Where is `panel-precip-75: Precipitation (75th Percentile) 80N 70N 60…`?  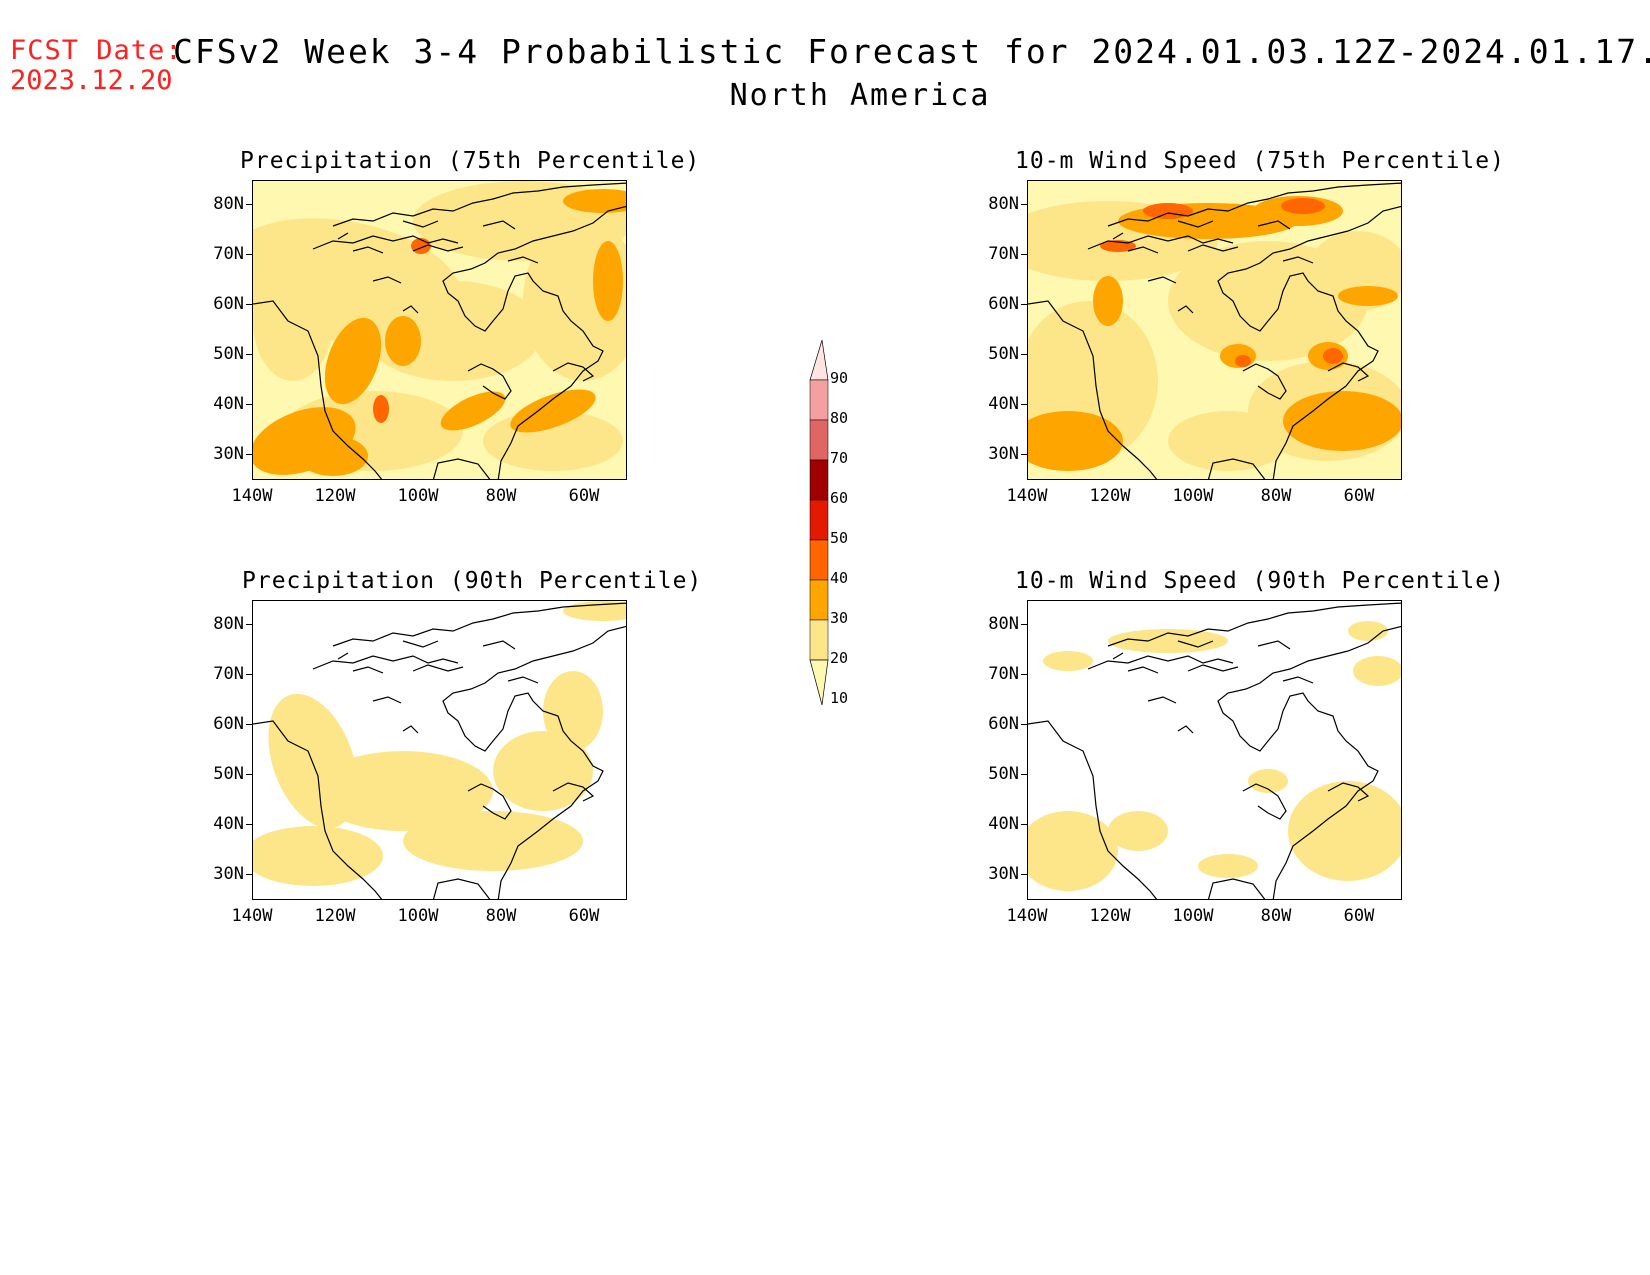
panel-precip-75: Precipitation (75th Percentile) 80N 70N 60… is located at coordinates (450, 328).